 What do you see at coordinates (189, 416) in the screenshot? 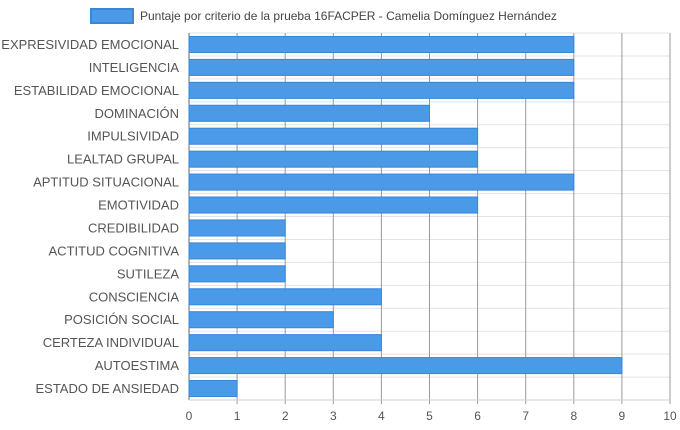
I see `x-tick-label: 0` at bounding box center [189, 416].